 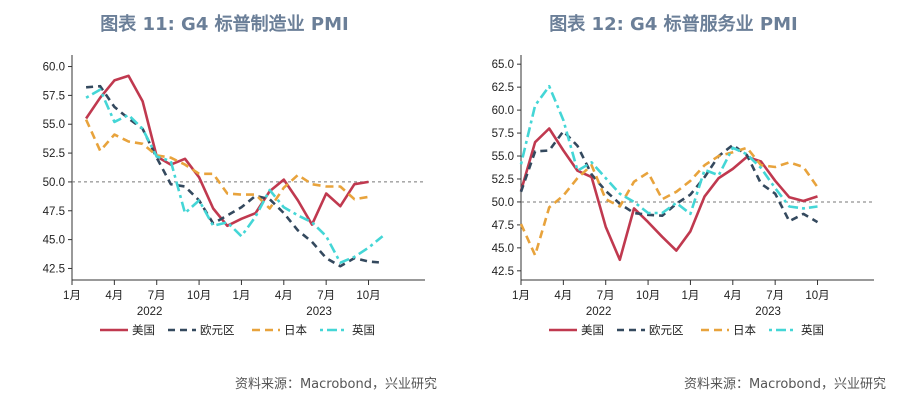 What do you see at coordinates (669, 176) in the screenshot?
I see `series-line-欧元区` at bounding box center [669, 176].